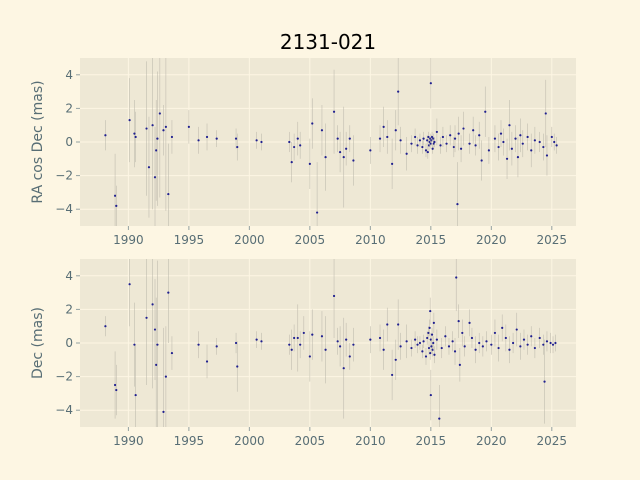 The height and width of the screenshot is (480, 640). Describe the element at coordinates (249, 240) in the screenshot. I see `ra-xtick-label-2000: 2000` at that location.